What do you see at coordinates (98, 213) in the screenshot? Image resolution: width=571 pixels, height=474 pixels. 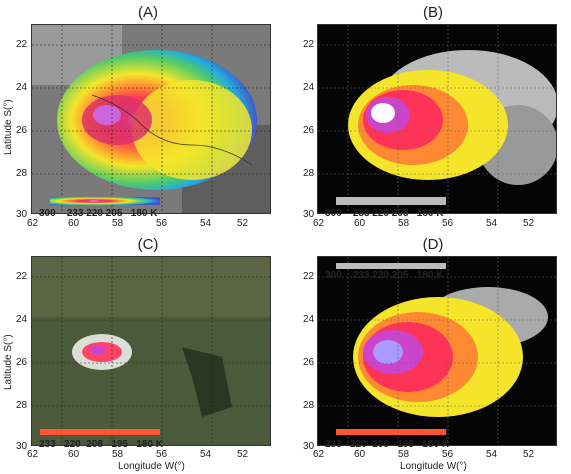 I see `panel-a-colorbar-label: 300 233 220 205 180 K` at bounding box center [98, 213].